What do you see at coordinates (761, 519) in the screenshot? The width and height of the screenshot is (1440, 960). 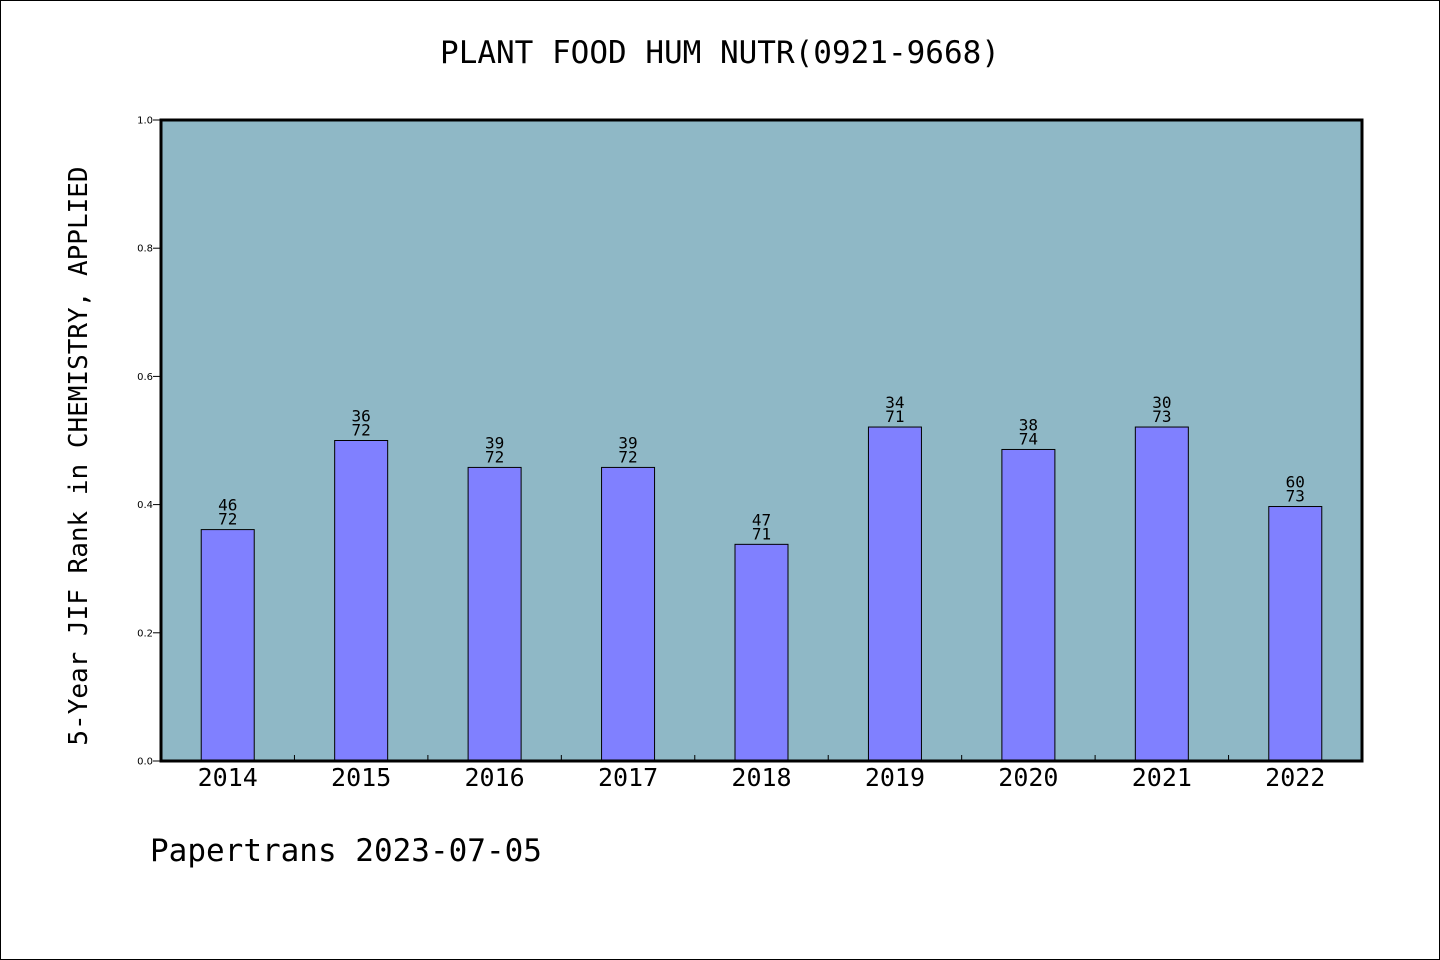 I see `data-label-rank: 47` at bounding box center [761, 519].